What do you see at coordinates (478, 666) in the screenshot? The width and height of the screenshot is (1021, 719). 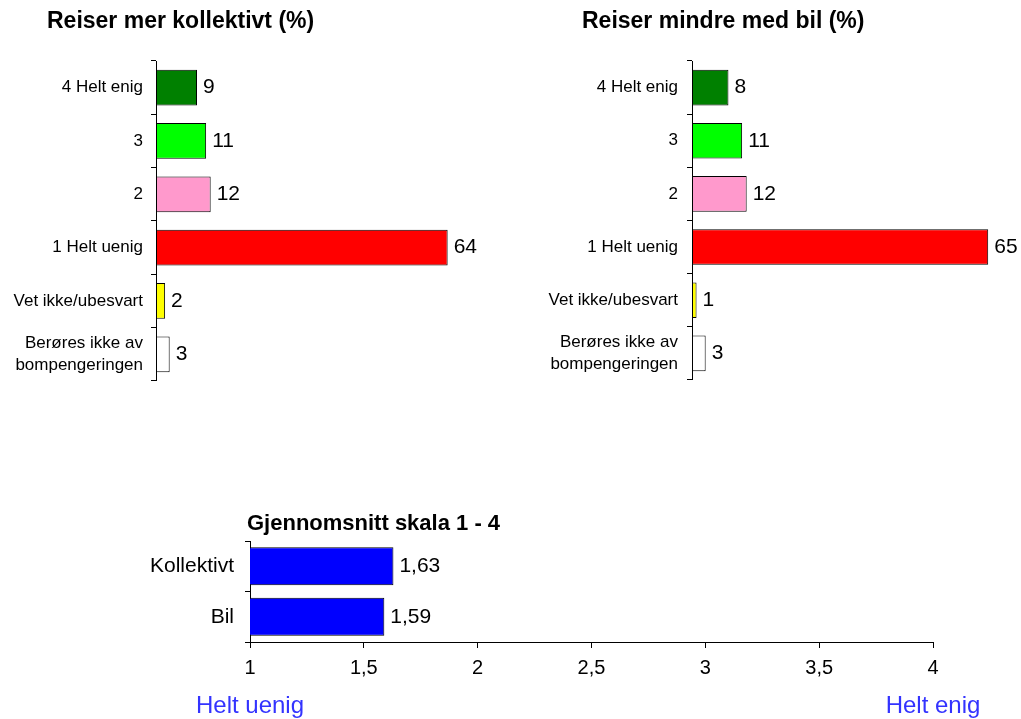 I see `x-tick-label: 2` at bounding box center [478, 666].